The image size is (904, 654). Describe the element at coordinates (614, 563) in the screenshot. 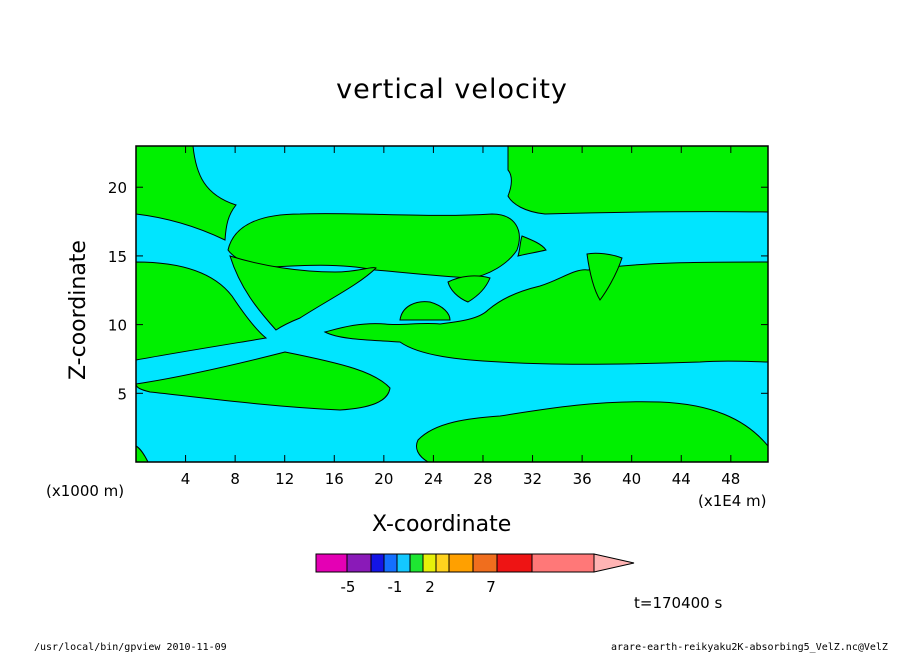

I see `colorbar-extend-arrow` at that location.